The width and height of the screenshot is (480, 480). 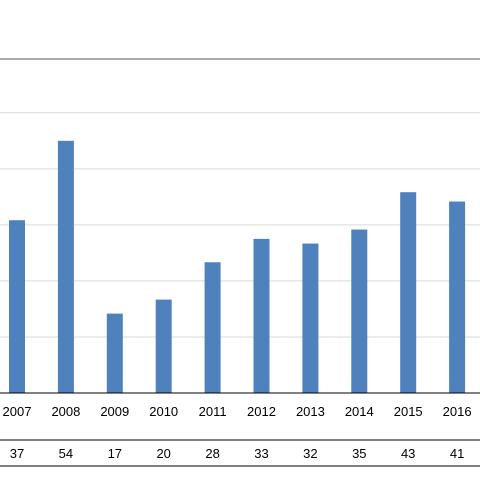 I want to click on x-tick-labels: 2007 2008 2009 2010 2011 2012 2013 2014 2015 2016, so click(x=237, y=411).